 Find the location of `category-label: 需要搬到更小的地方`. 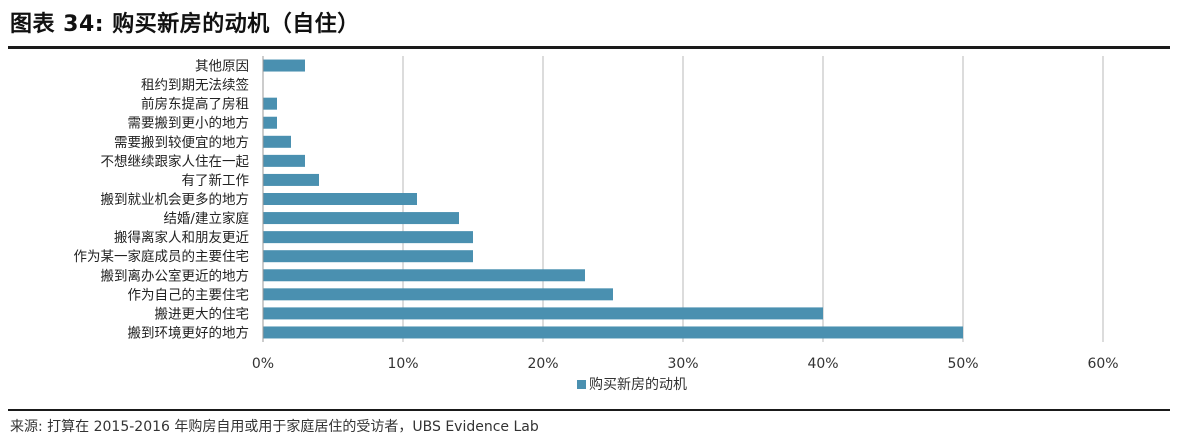

category-label: 需要搬到更小的地方 is located at coordinates (189, 124).